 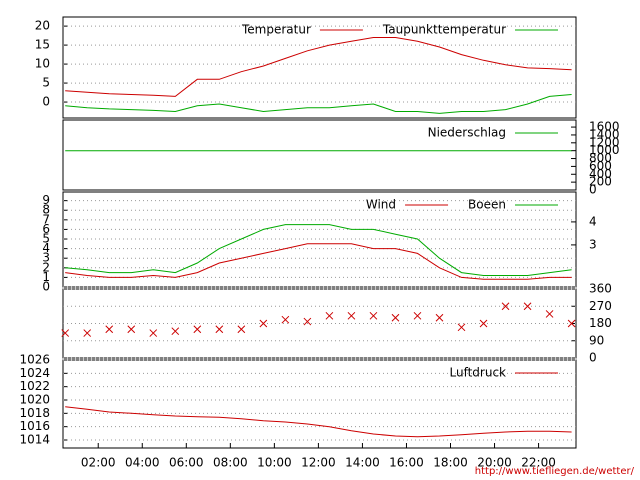 I want to click on y-tick-label: 8, so click(x=46, y=210).